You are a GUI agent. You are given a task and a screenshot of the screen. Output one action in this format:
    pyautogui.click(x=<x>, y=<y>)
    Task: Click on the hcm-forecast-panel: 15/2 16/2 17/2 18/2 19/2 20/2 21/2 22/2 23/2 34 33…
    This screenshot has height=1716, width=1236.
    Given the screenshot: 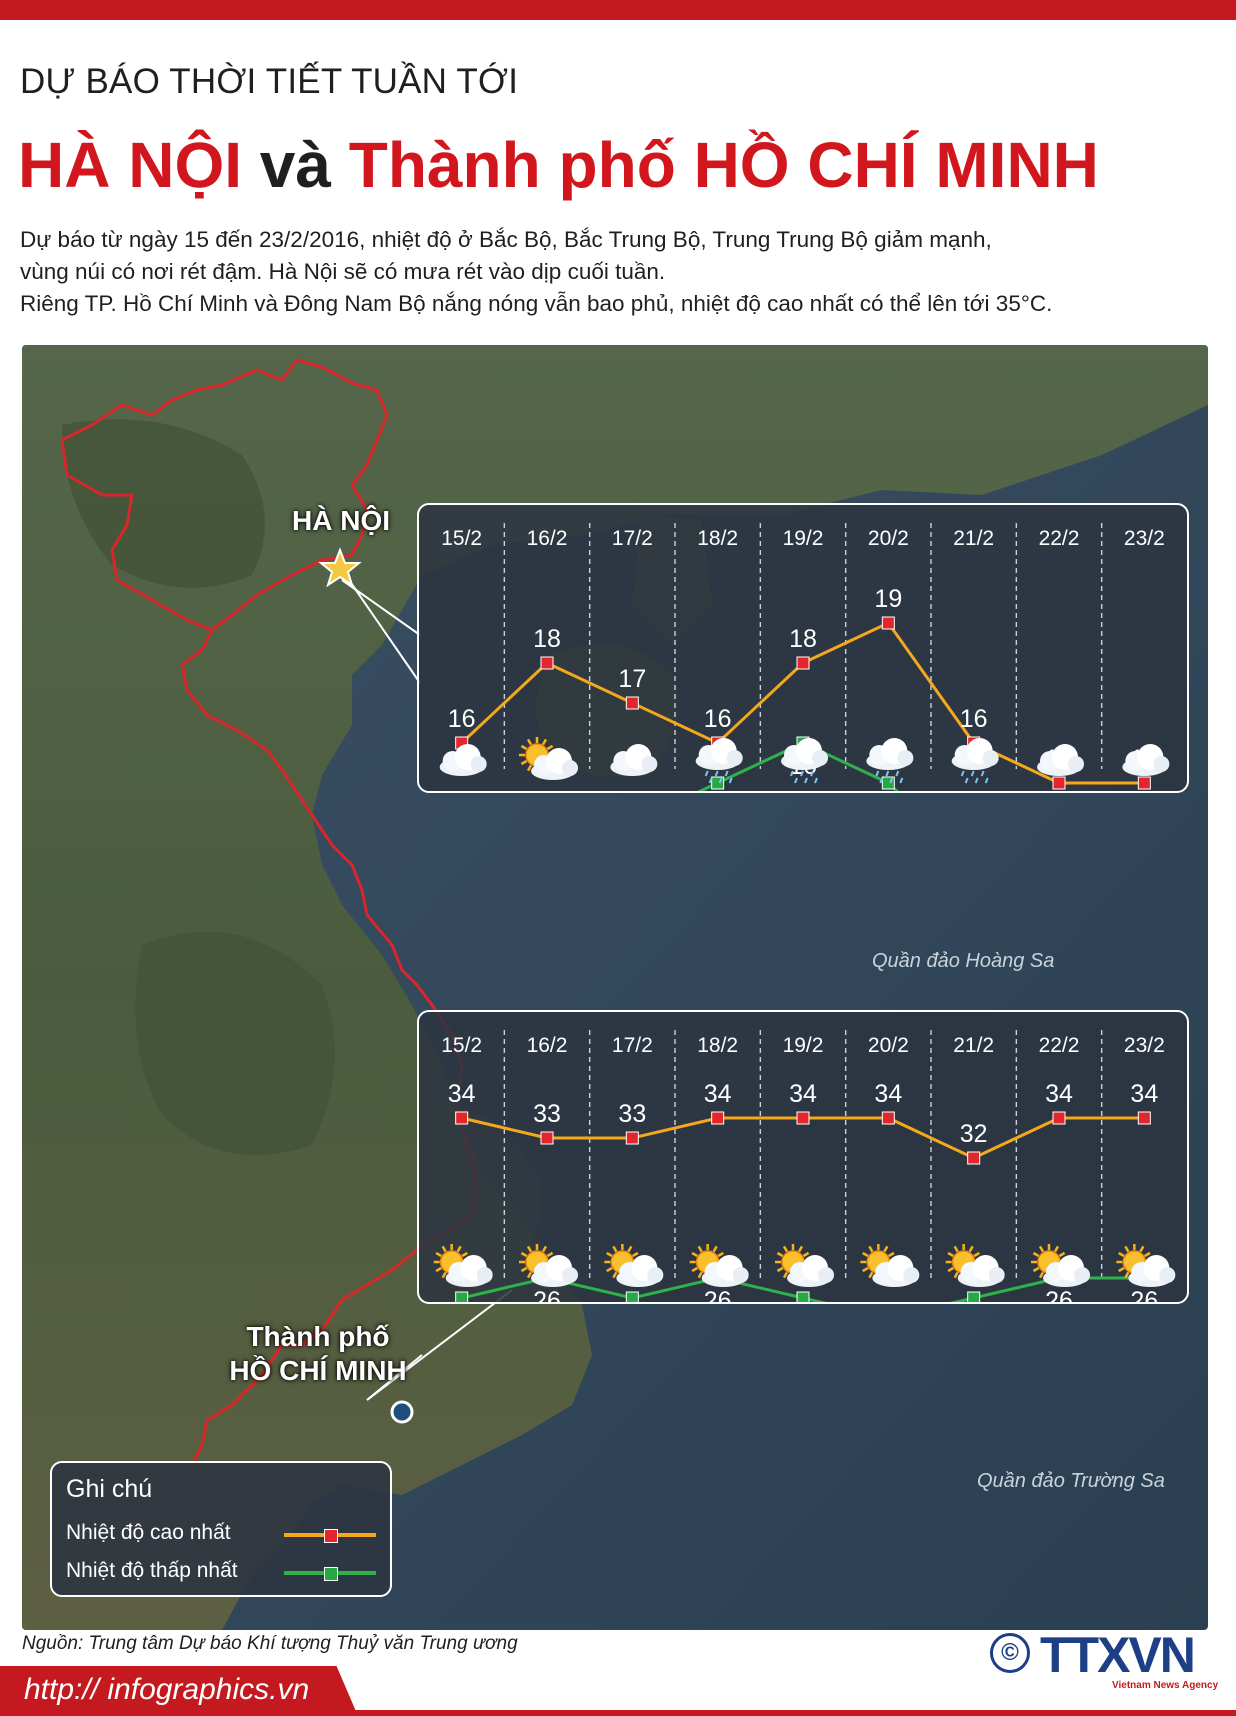 What is the action you would take?
    pyautogui.click(x=803, y=1157)
    